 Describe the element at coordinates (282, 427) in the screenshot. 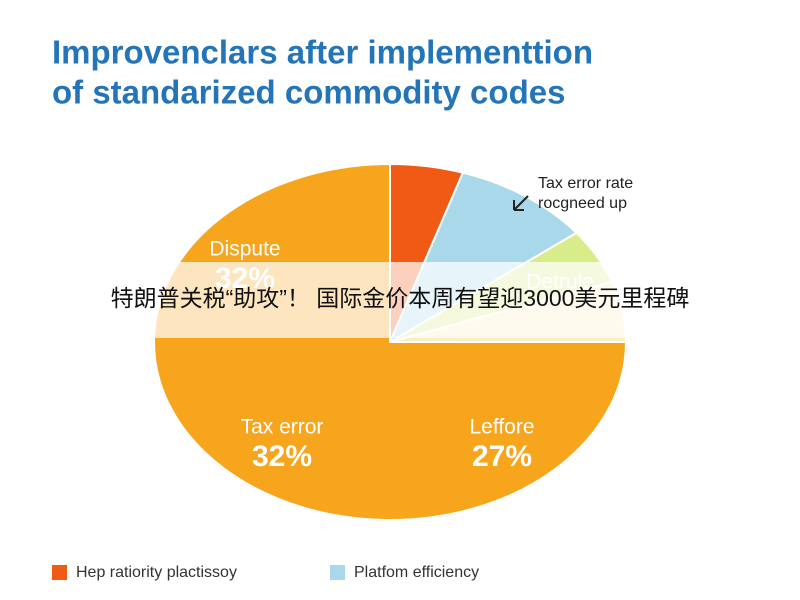

I see `slice-label: Tax error` at that location.